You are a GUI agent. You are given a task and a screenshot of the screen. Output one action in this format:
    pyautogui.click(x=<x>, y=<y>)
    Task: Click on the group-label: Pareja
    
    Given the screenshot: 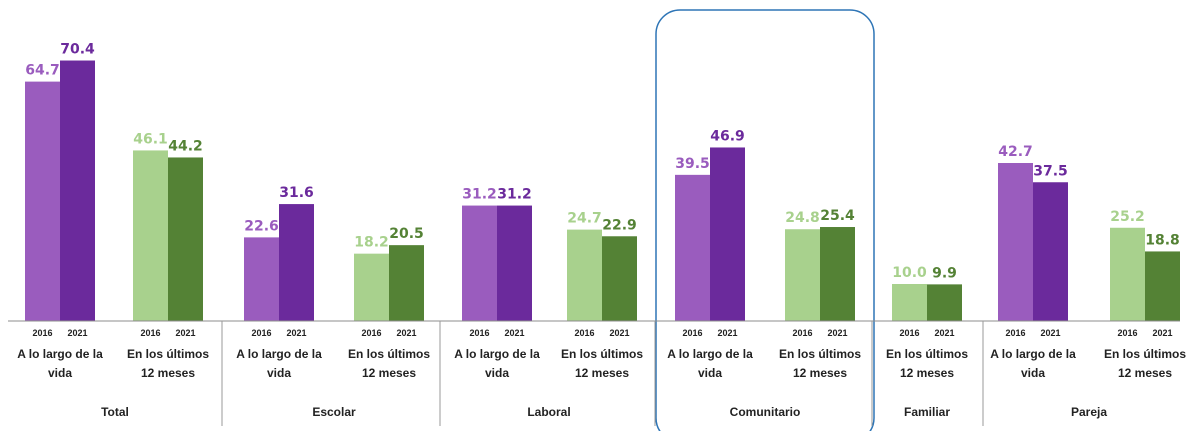 What is the action you would take?
    pyautogui.click(x=1089, y=412)
    